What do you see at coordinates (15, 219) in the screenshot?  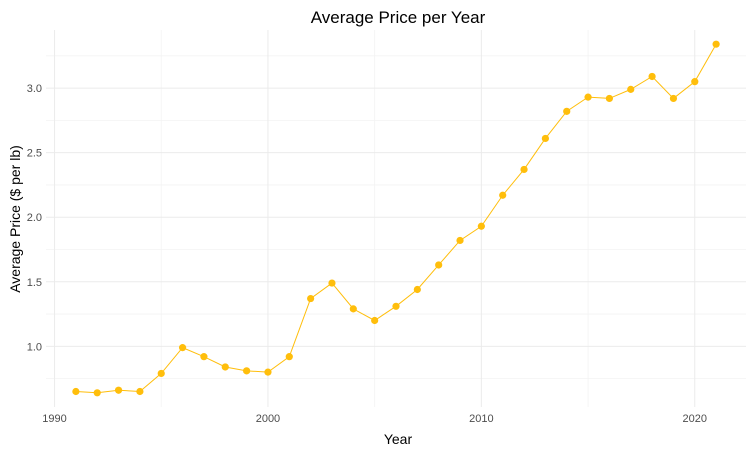 I see `y-axis-title: Average Price ($ per lb)` at bounding box center [15, 219].